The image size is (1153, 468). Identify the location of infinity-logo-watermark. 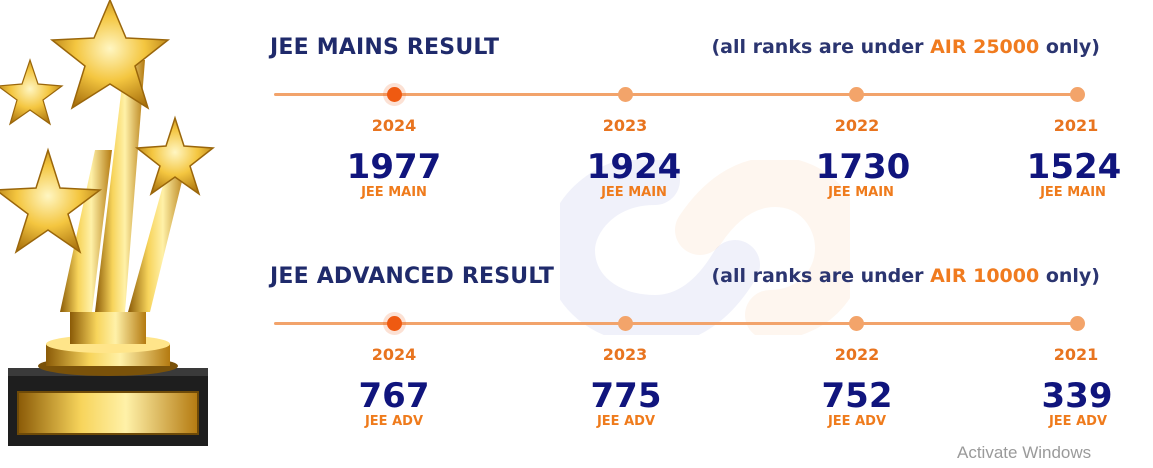
(705, 247).